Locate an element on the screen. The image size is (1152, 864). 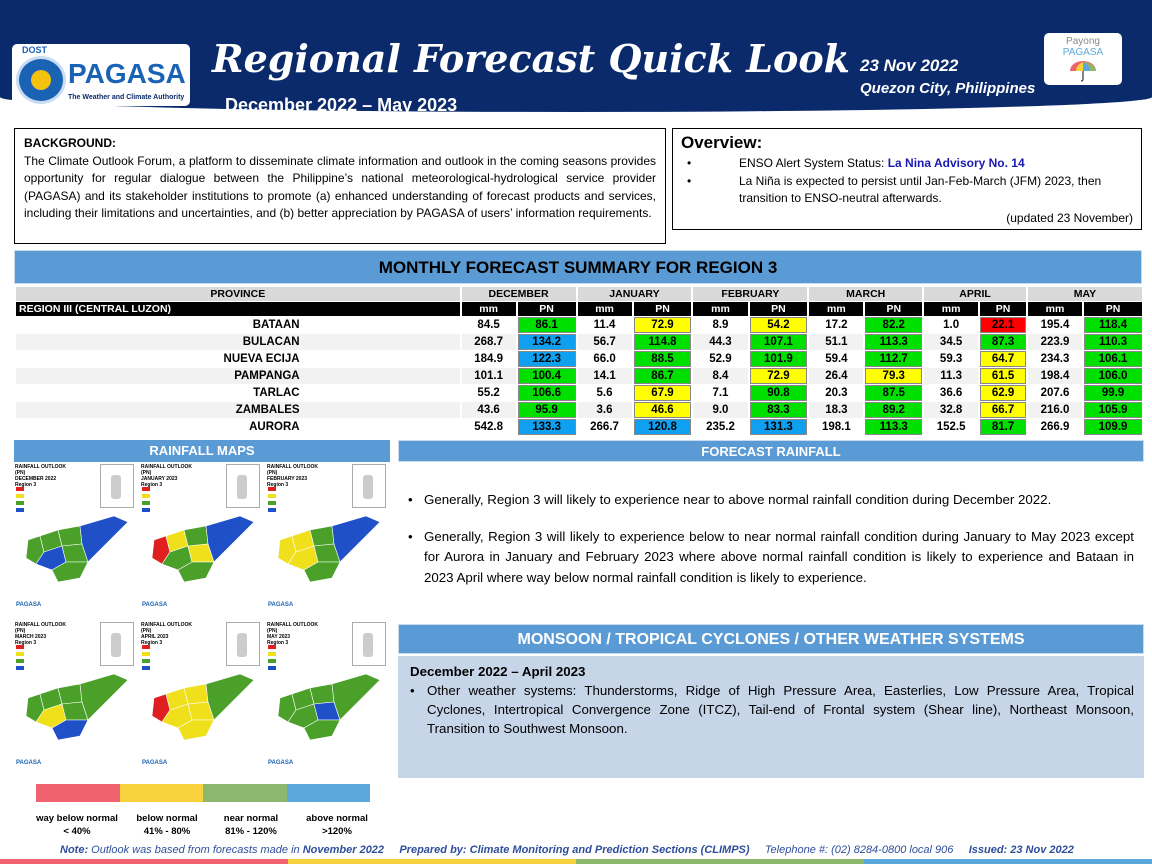
rainfall-mm-cell: 32.8 is located at coordinates (951, 410).